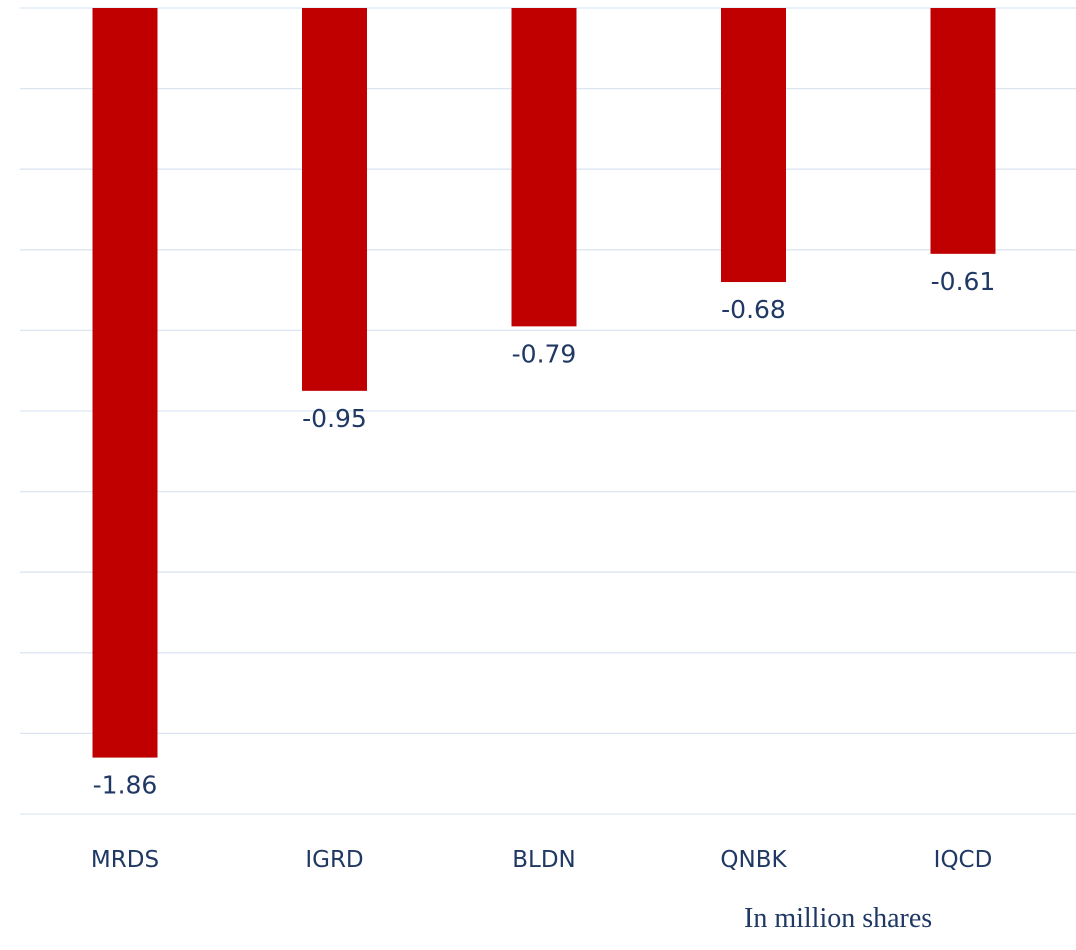 The width and height of the screenshot is (1076, 950). What do you see at coordinates (544, 353) in the screenshot?
I see `data-label-bldn: -0.79` at bounding box center [544, 353].